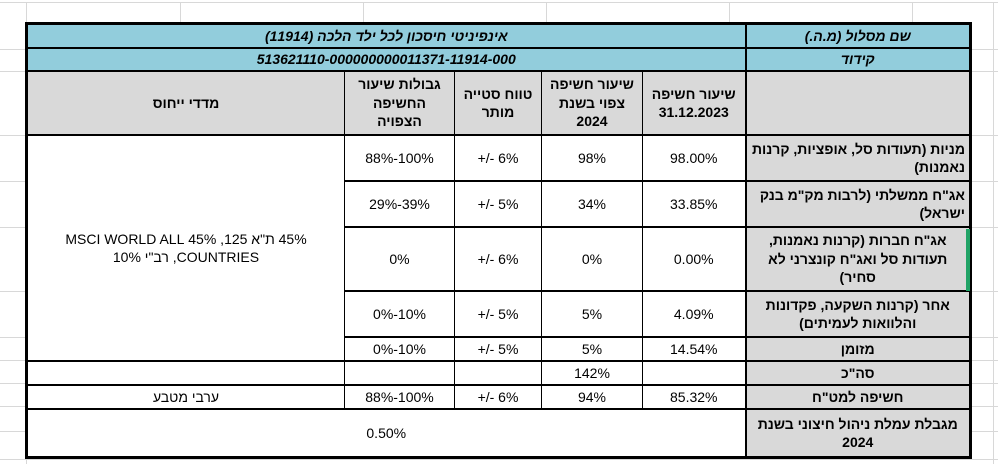  I want to click on cell-category-fx: חשיפה למט"ח, so click(857, 397).